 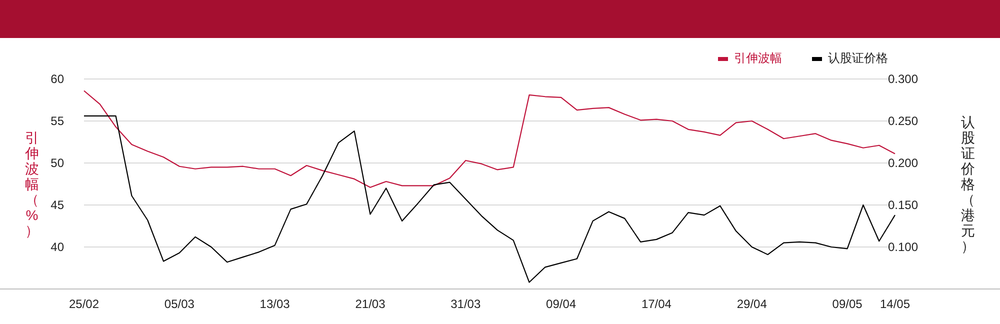 What do you see at coordinates (57, 205) in the screenshot?
I see `y-tick-label: 45` at bounding box center [57, 205].